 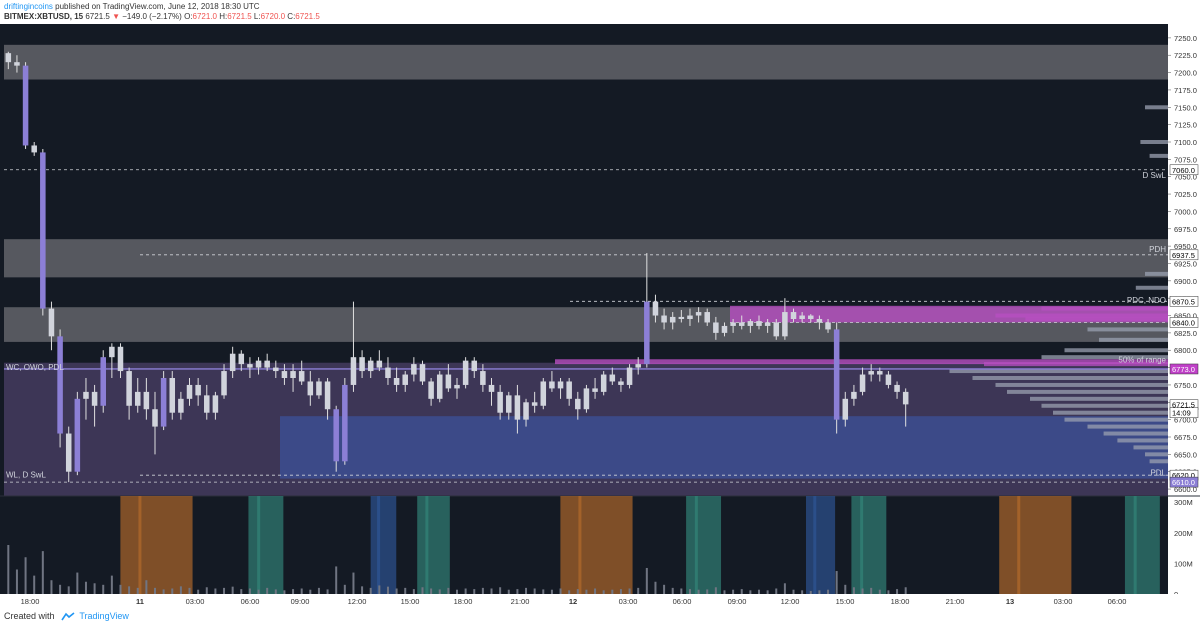 What do you see at coordinates (1185, 55) in the screenshot?
I see `price-tick-label: 7225.0` at bounding box center [1185, 55].